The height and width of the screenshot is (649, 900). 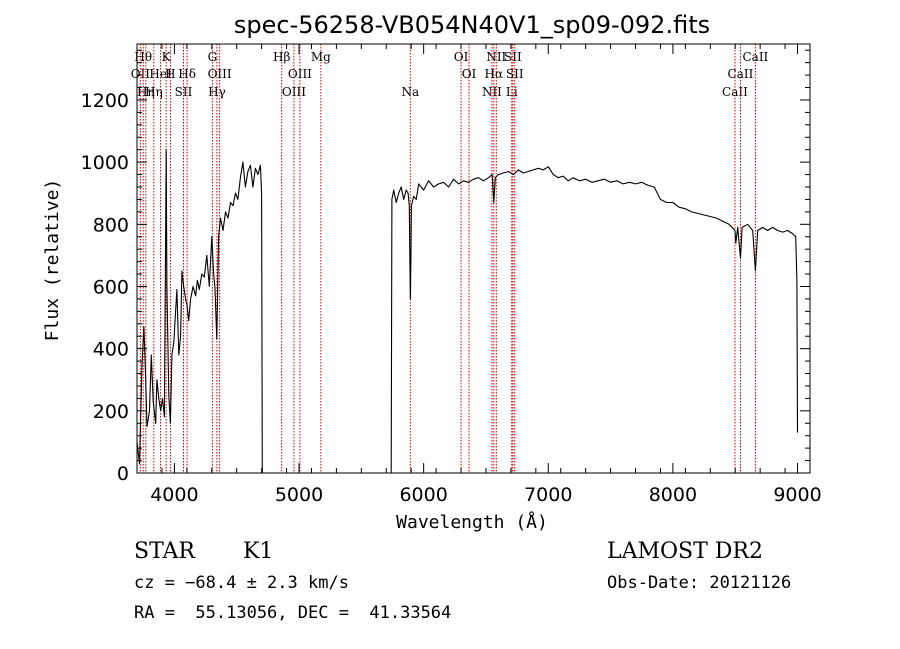 I want to click on marker-label-23: SII, so click(x=513, y=57).